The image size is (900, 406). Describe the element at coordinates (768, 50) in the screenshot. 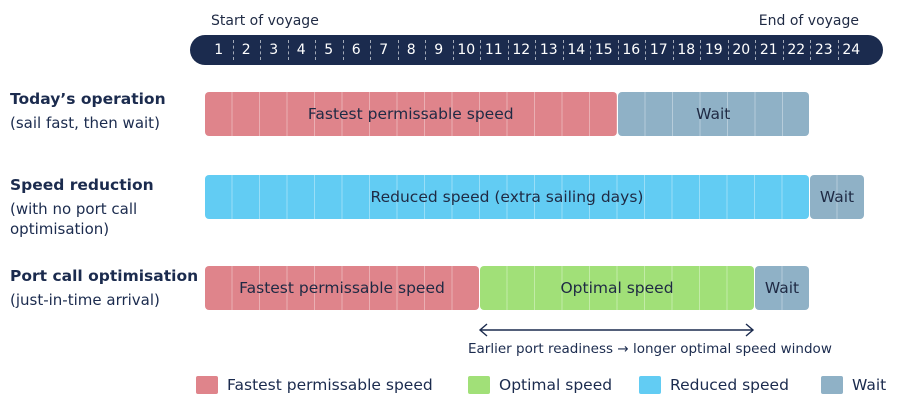

I see `hour-number-21: 21` at that location.